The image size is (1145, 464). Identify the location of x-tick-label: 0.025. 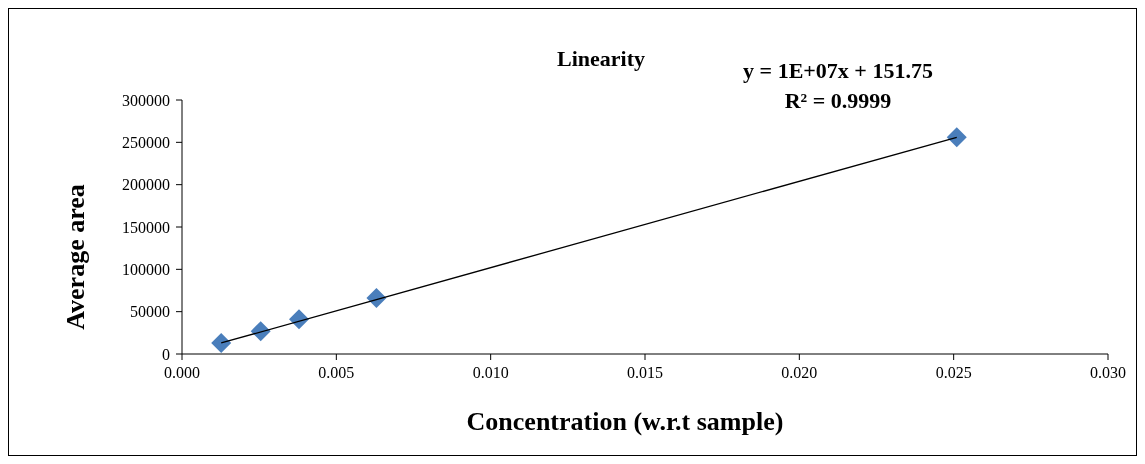
(953, 372).